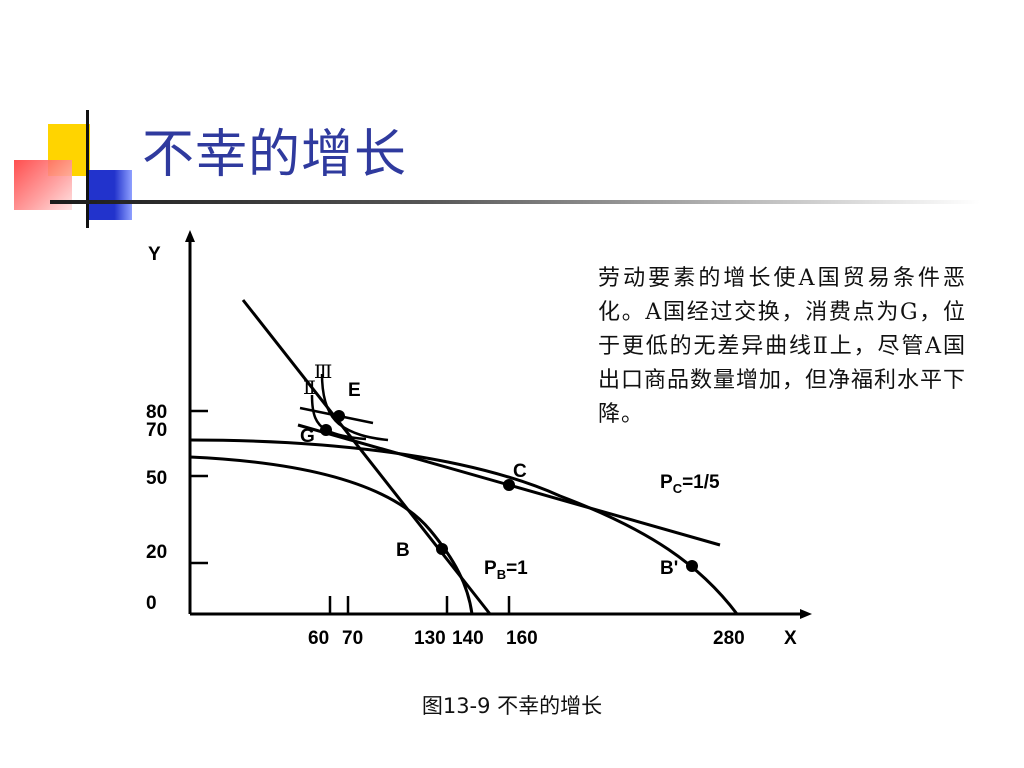 This screenshot has height=768, width=1024. What do you see at coordinates (323, 372) in the screenshot?
I see `curve-iii-label: Ⅲ` at bounding box center [323, 372].